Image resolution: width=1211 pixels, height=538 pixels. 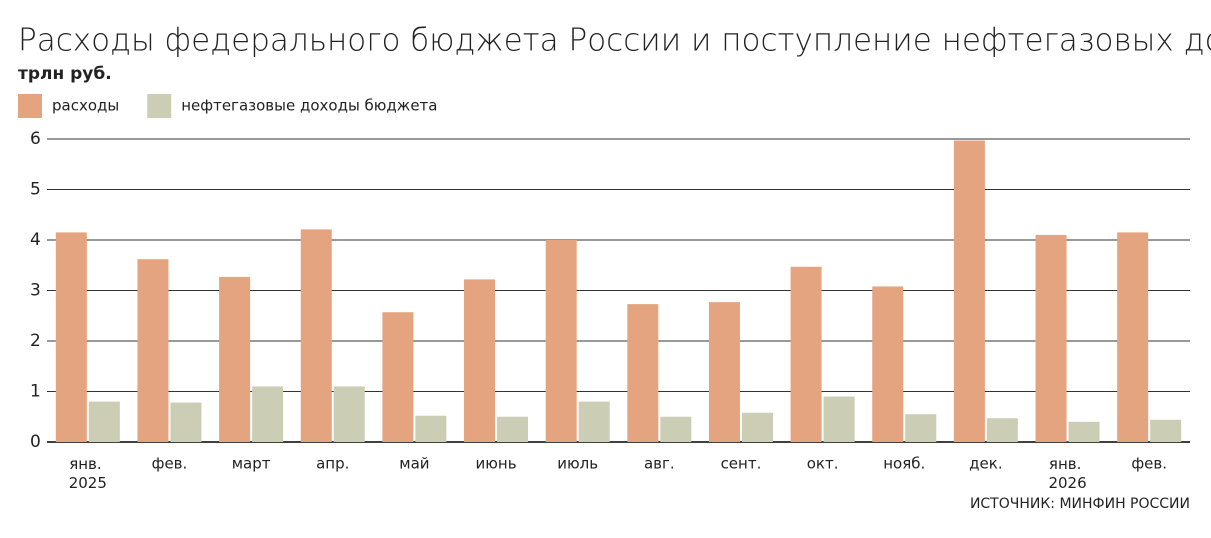 I want to click on x-tick-label: апр., so click(x=332, y=464).